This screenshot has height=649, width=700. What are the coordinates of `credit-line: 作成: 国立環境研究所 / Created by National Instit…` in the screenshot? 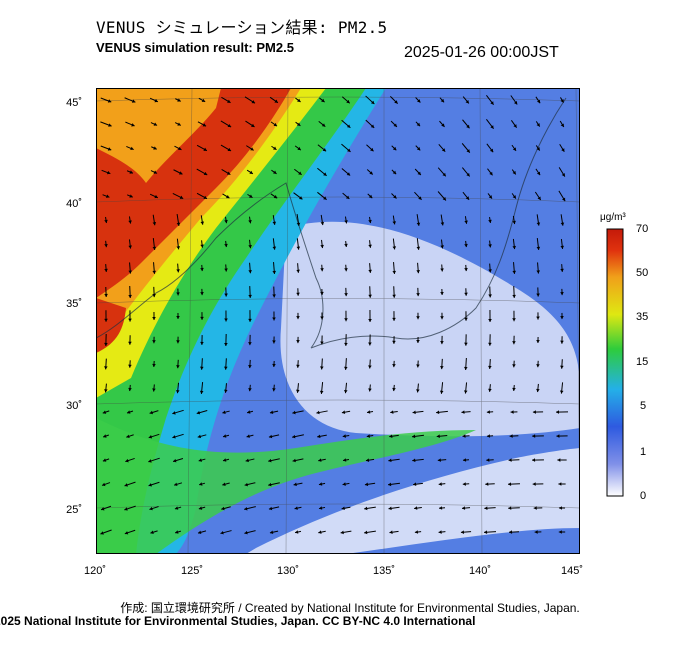 It's located at (350, 608).